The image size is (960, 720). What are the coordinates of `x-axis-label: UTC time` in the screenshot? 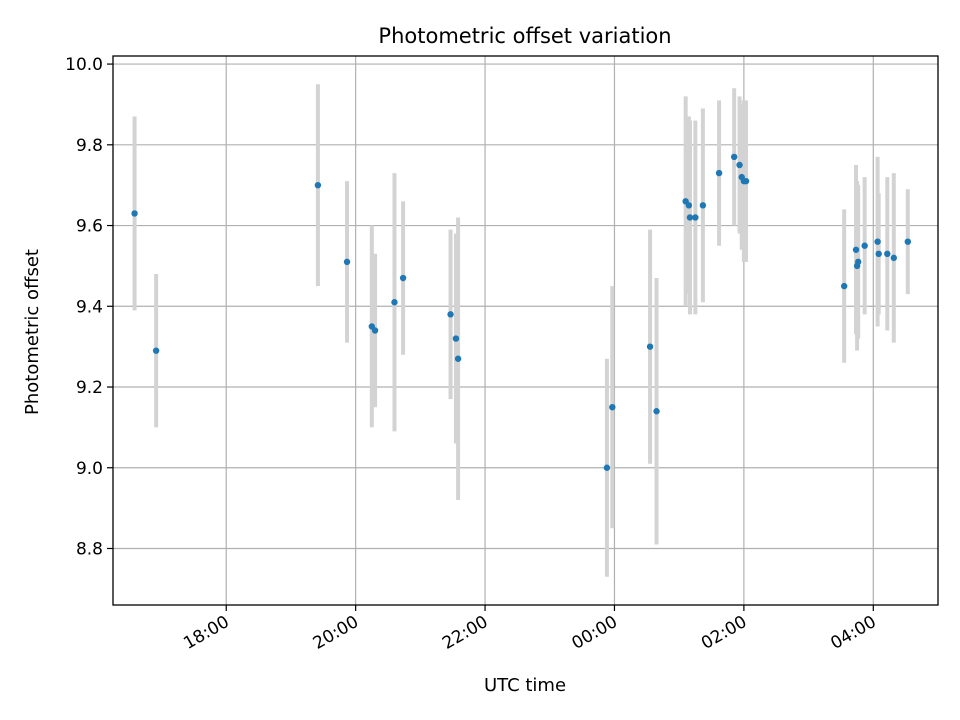 It's located at (525, 685).